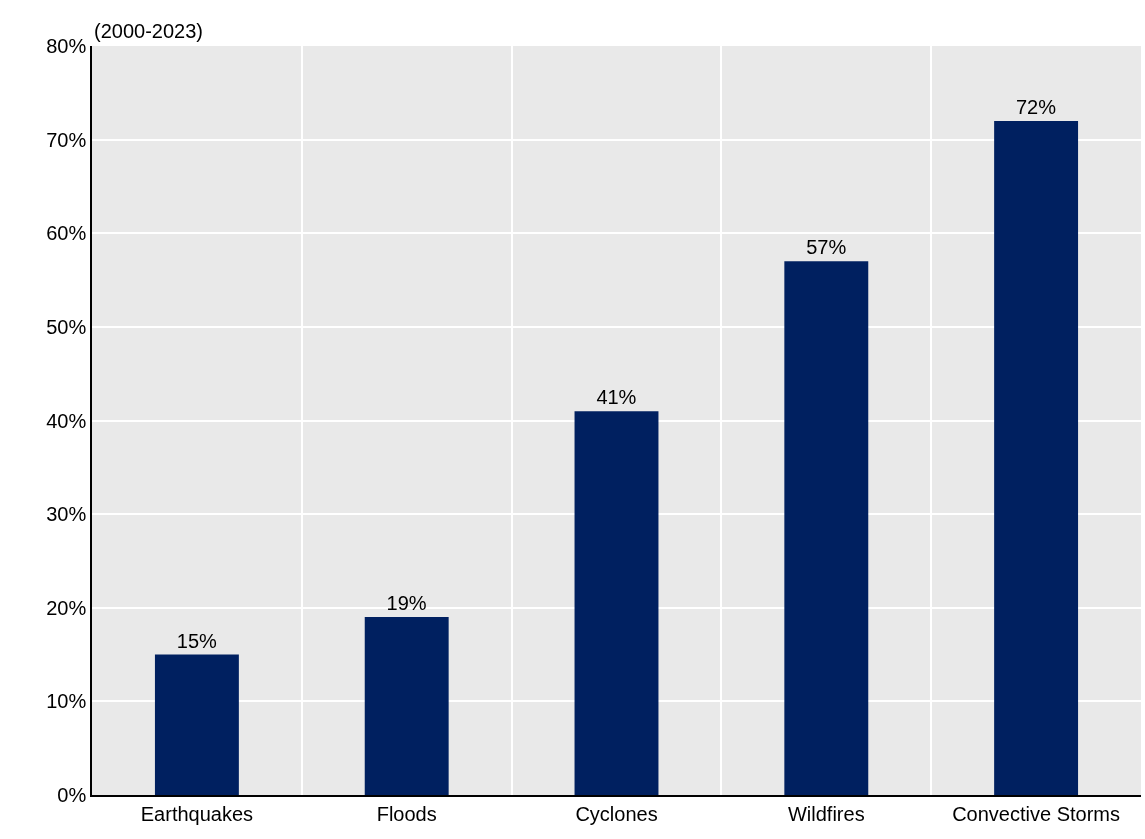 This screenshot has height=839, width=1145. I want to click on data-label: 15%, so click(197, 640).